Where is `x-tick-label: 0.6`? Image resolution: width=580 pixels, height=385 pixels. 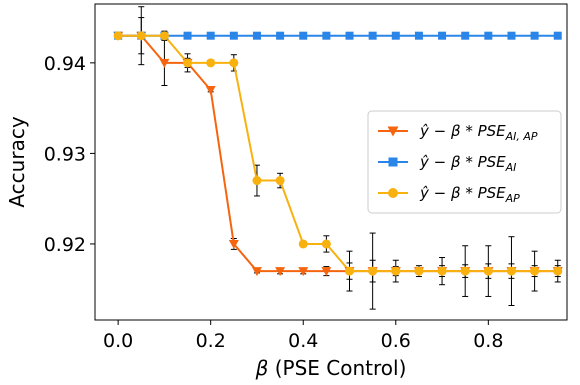 x-tick-label: 0.6 is located at coordinates (396, 341).